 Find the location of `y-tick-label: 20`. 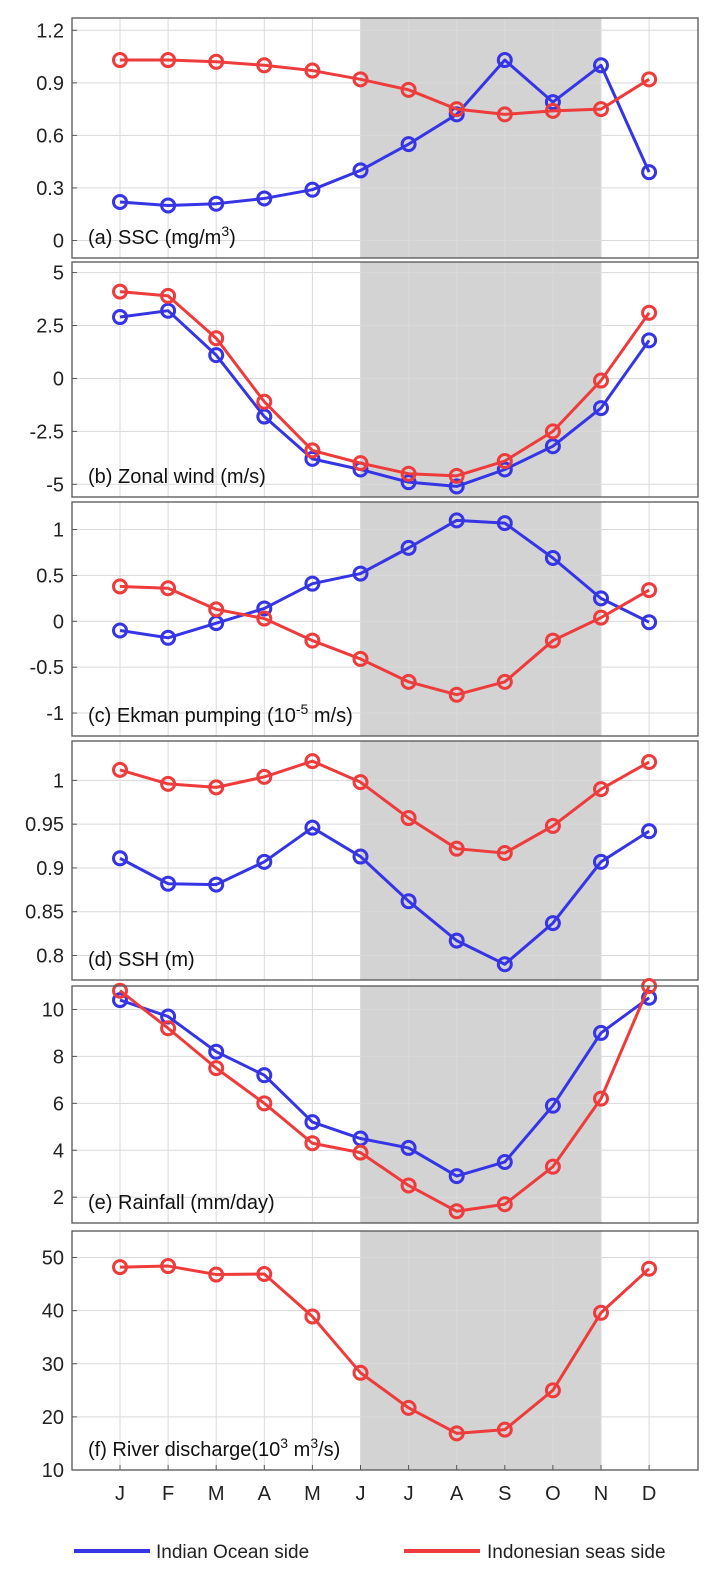

y-tick-label: 20 is located at coordinates (53, 1418).